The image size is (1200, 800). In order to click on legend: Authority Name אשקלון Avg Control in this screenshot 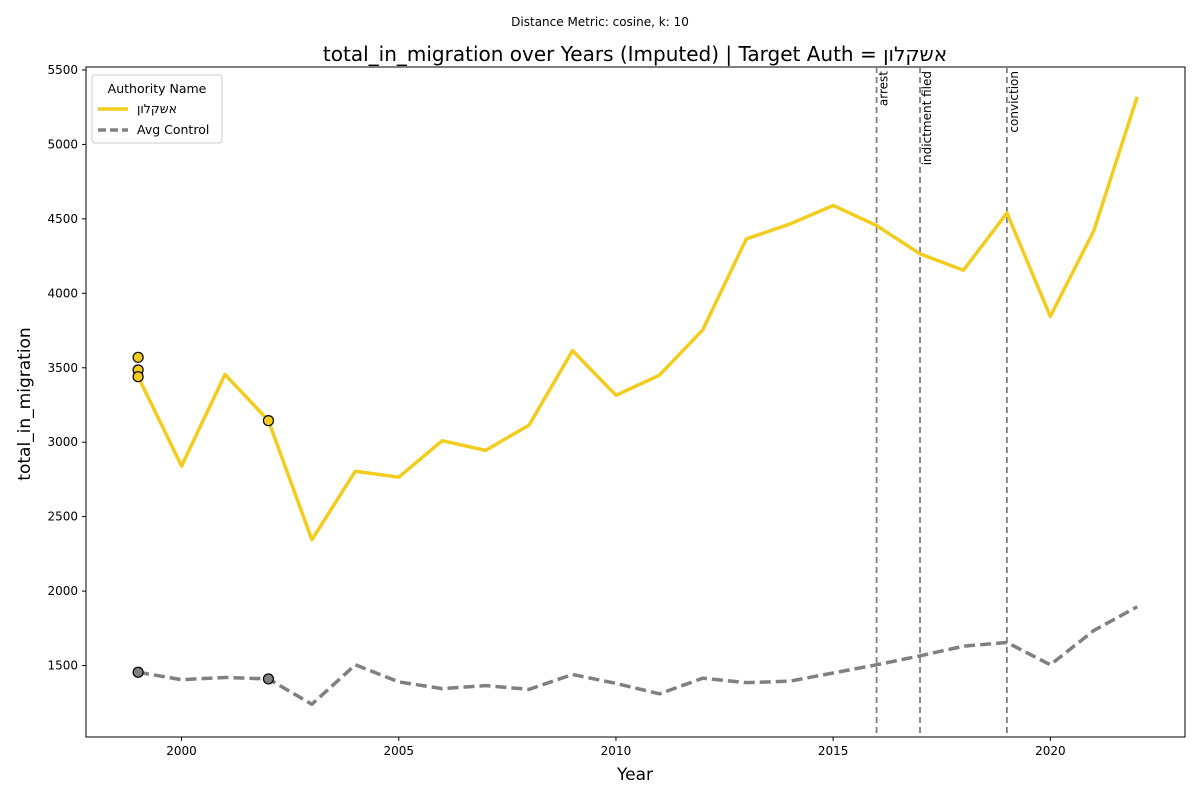, I will do `click(157, 109)`.